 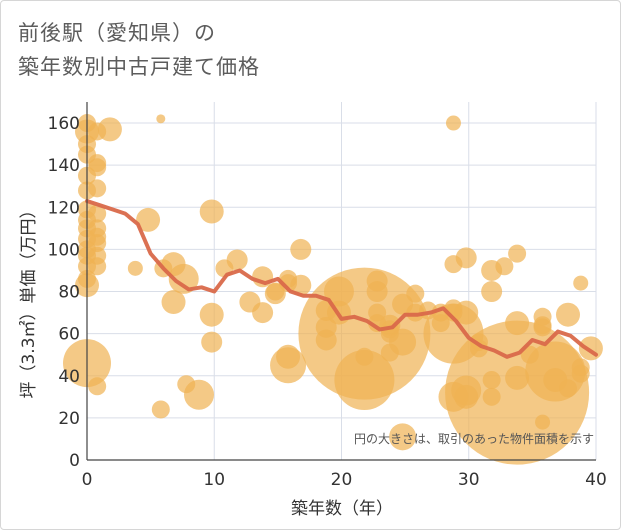 What do you see at coordinates (64, 208) in the screenshot?
I see `y-tick-label: 120` at bounding box center [64, 208].